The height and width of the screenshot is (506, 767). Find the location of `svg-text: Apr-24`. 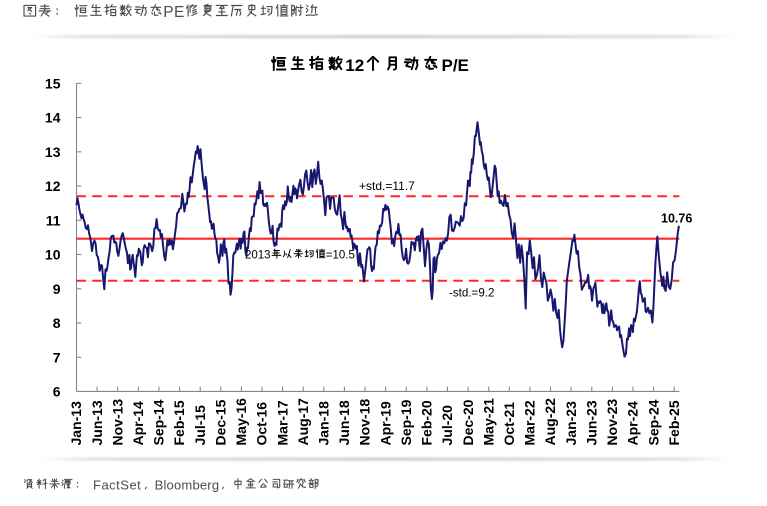

svg-text: Apr-24 is located at coordinates (633, 423).